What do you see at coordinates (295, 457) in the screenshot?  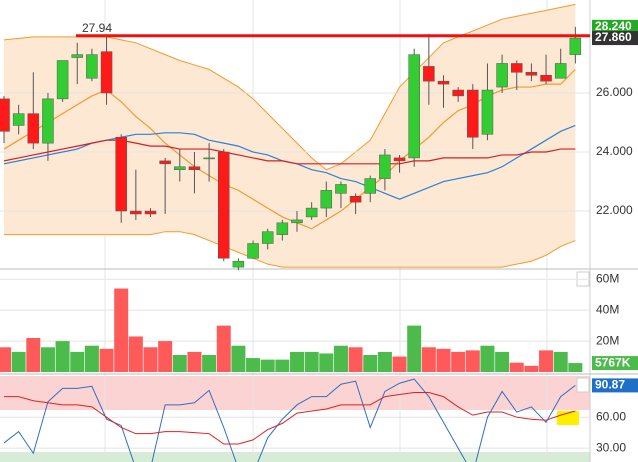 I see `oversold-zone` at bounding box center [295, 457].